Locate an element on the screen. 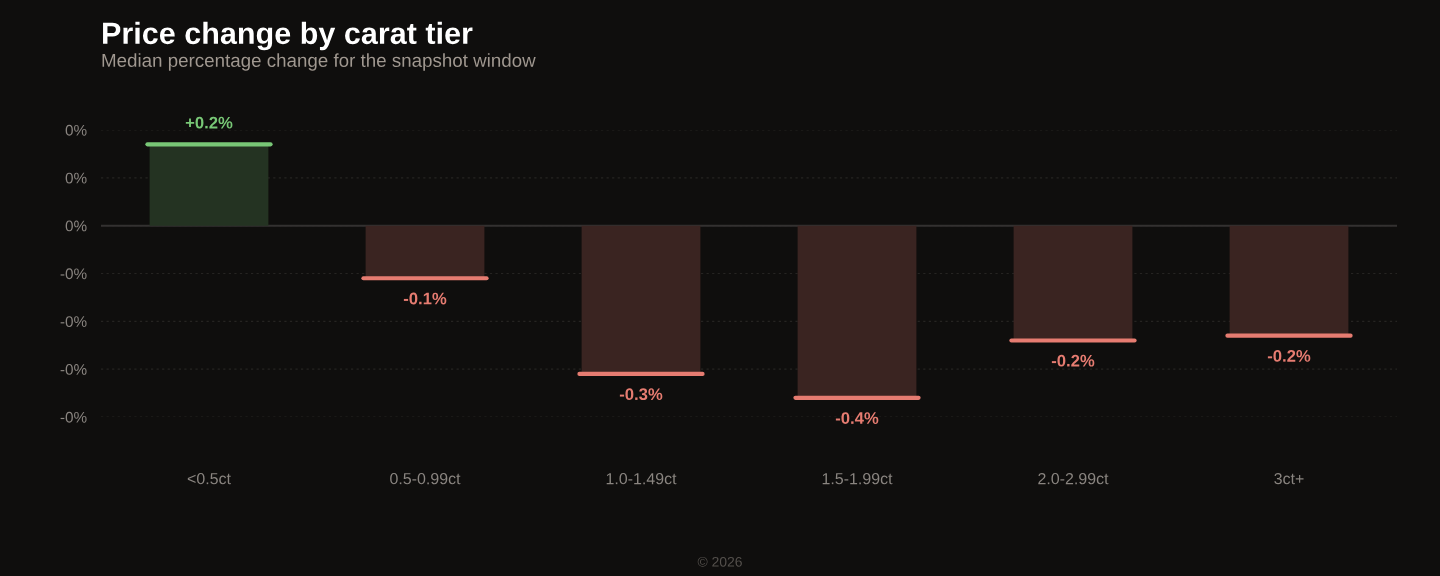 The height and width of the screenshot is (576, 1440). x-tick-label: 2.0-2.99ct is located at coordinates (1073, 478).